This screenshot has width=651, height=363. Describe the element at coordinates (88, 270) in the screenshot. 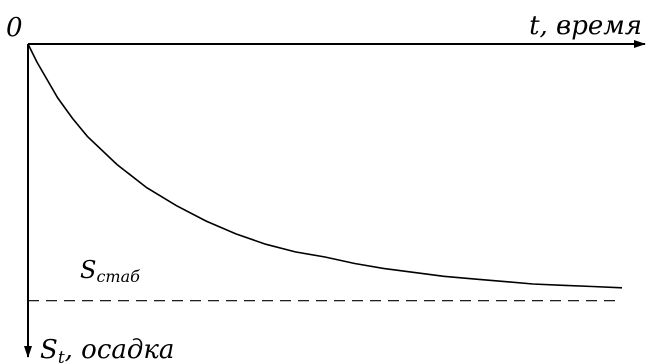

I see `asymptote-symbol: S` at that location.